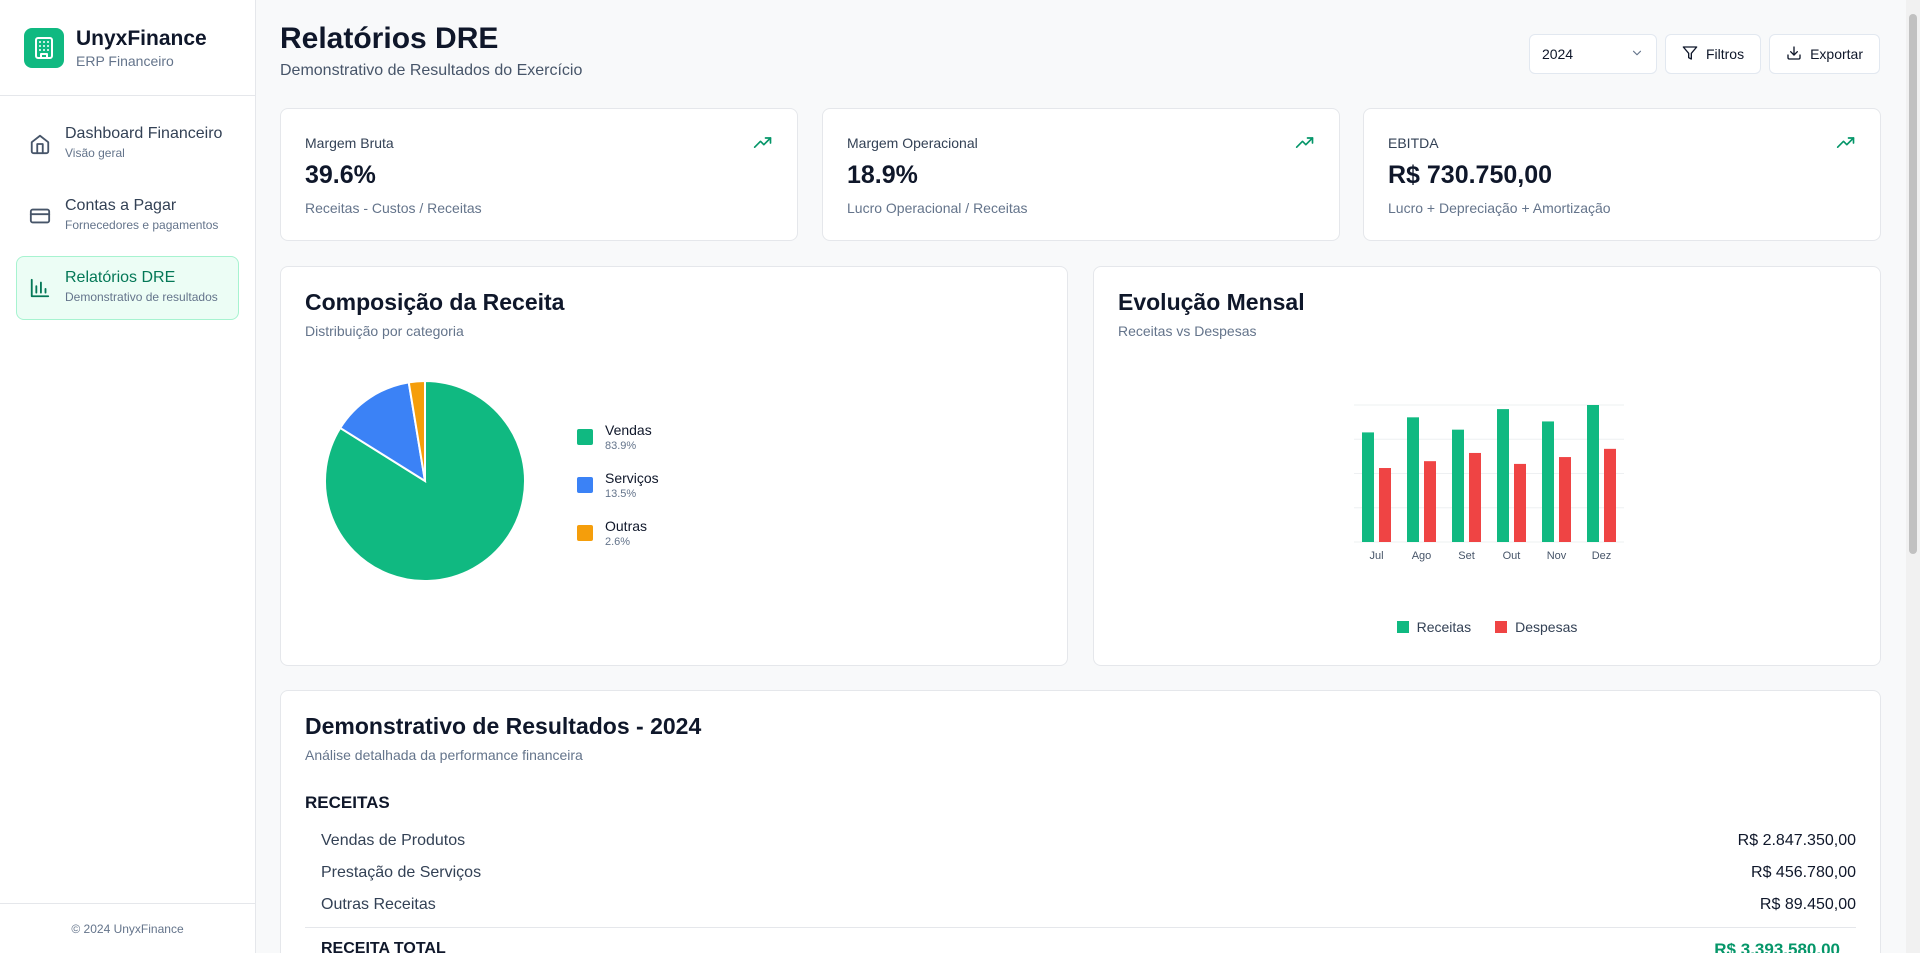 This screenshot has width=1920, height=953. I want to click on kpi-description: Lucro + Depreciação + Amortização, so click(1499, 208).